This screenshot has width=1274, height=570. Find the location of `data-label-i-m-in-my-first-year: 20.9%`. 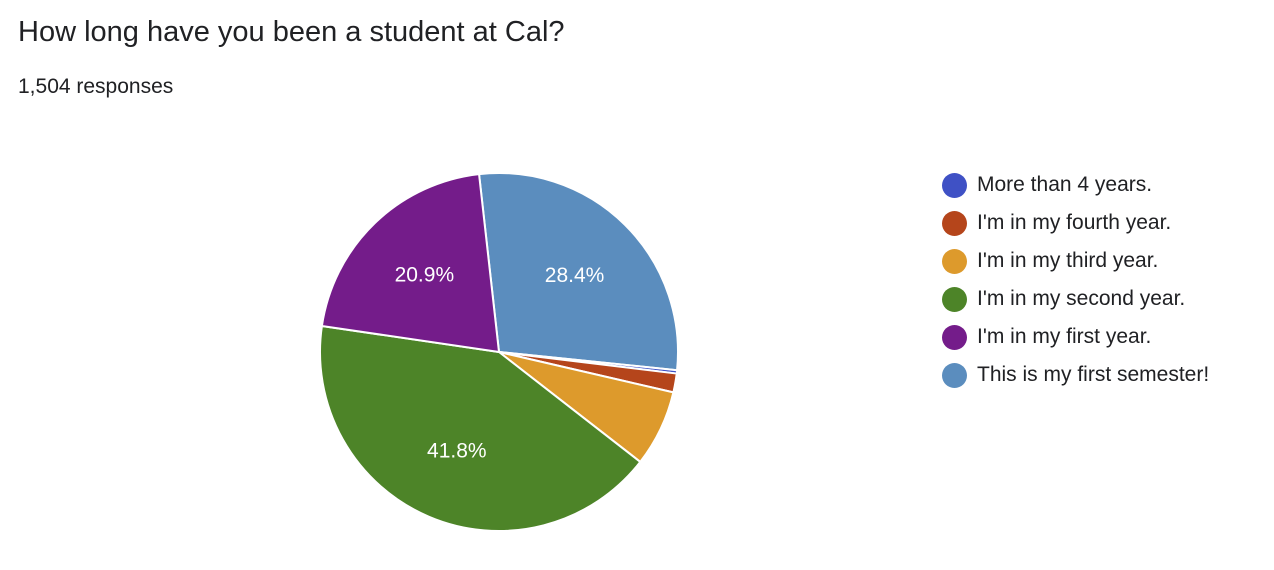

data-label-i-m-in-my-first-year: 20.9% is located at coordinates (425, 274).